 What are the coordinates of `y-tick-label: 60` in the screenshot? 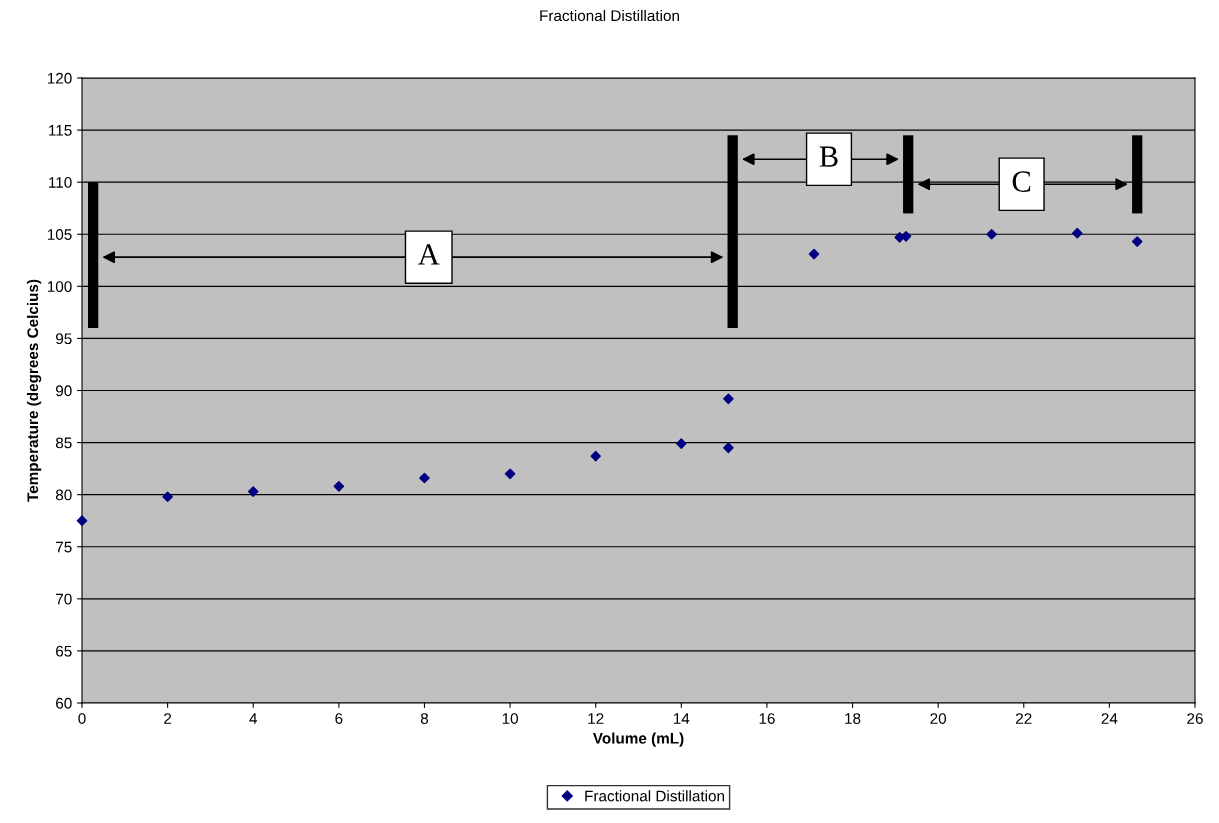 It's located at (64, 703).